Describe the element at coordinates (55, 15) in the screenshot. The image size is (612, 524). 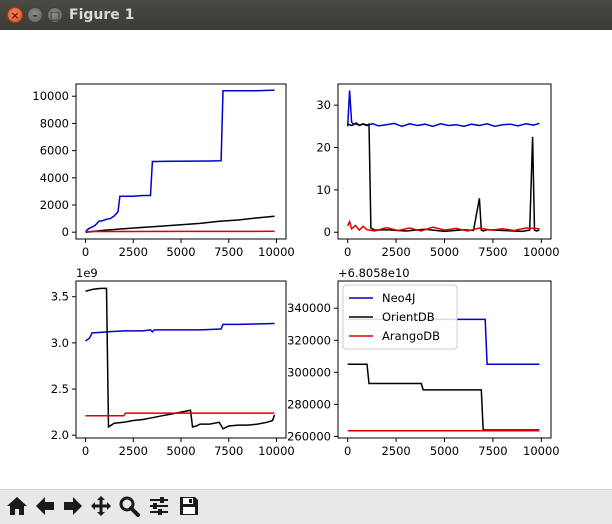
I see `maximize-window-button: □` at that location.